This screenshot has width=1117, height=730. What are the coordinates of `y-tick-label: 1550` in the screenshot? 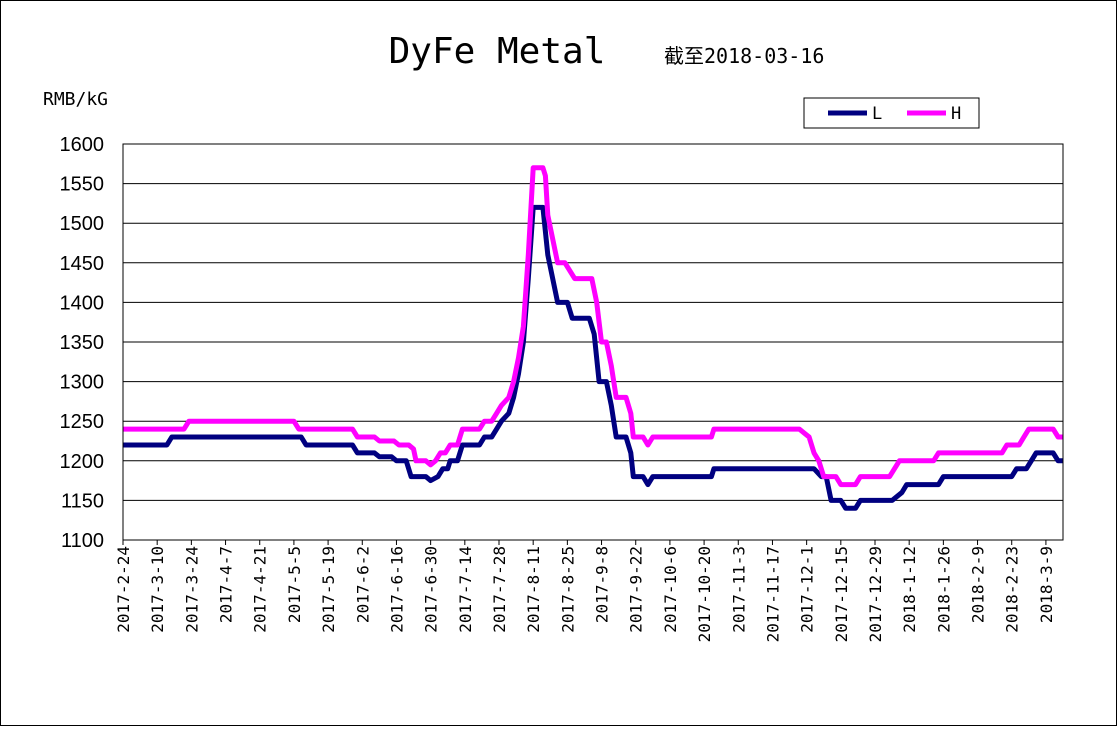 It's located at (82, 185).